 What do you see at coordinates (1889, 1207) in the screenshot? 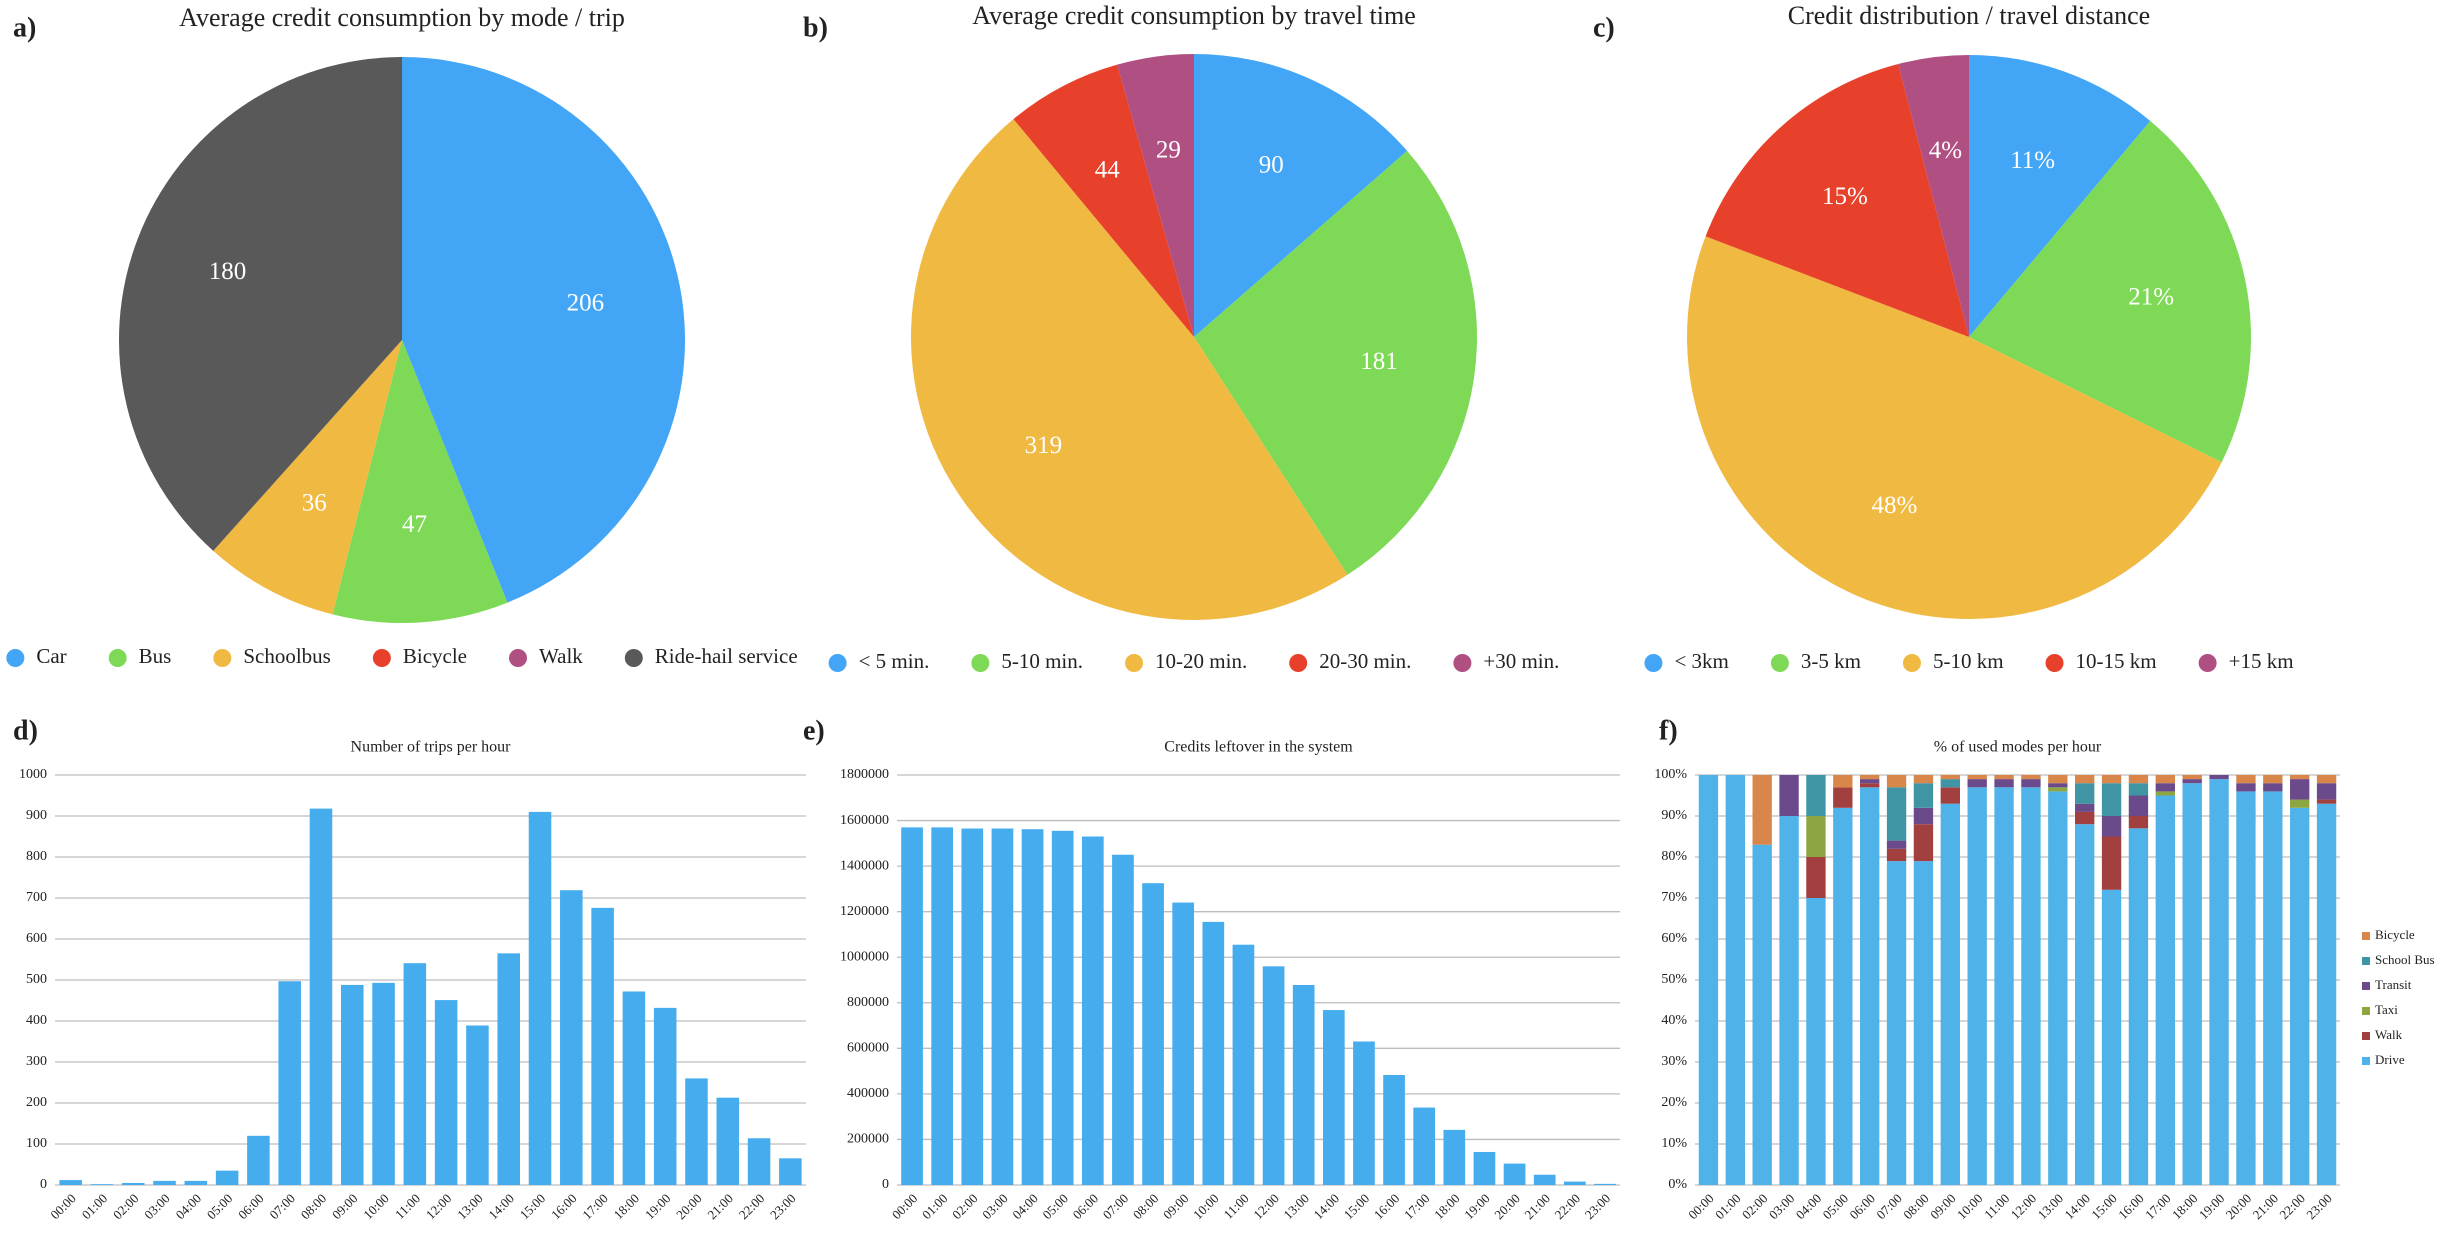
I see `x-tick-label: 07:00` at bounding box center [1889, 1207].